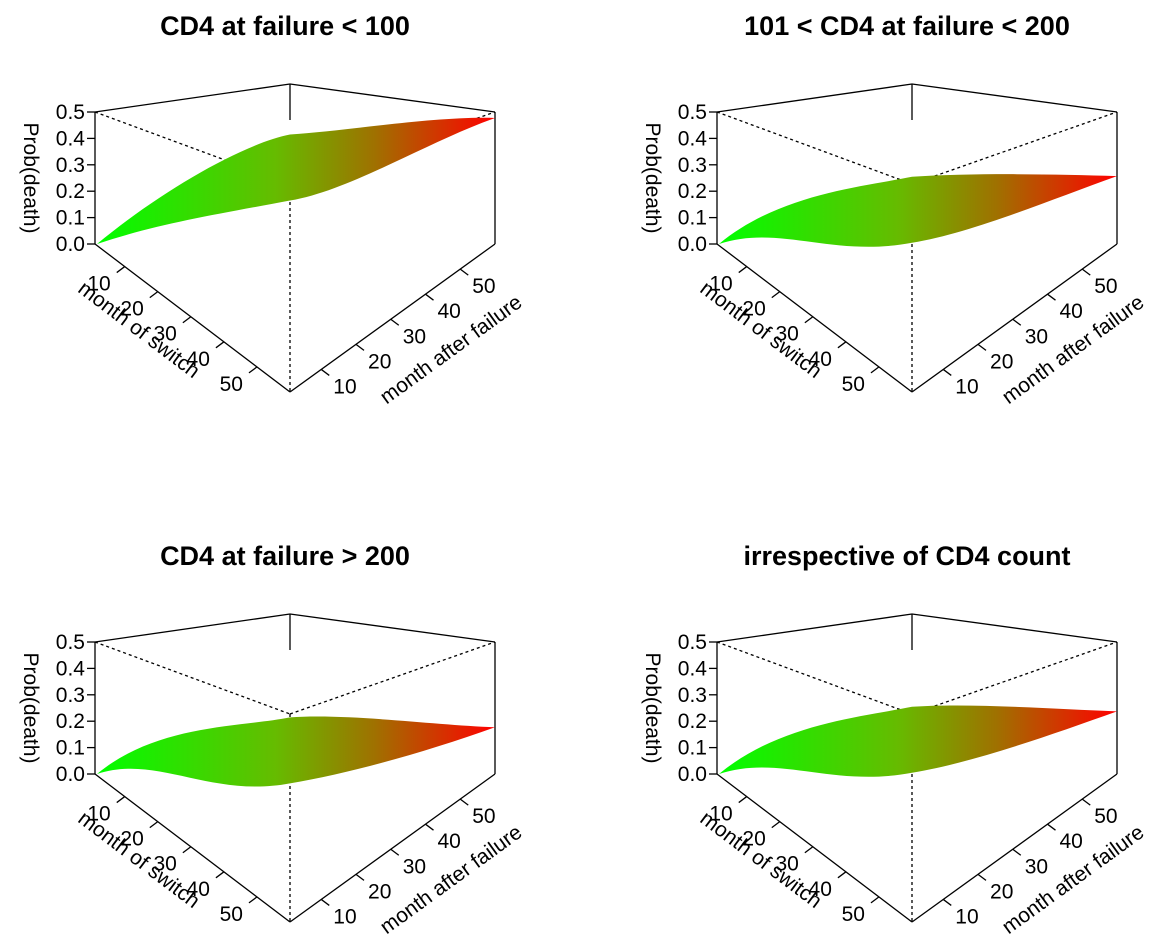 The height and width of the screenshot is (950, 1170). Describe the element at coordinates (285, 556) in the screenshot. I see `panel-title: CD4 at failure > 200` at that location.